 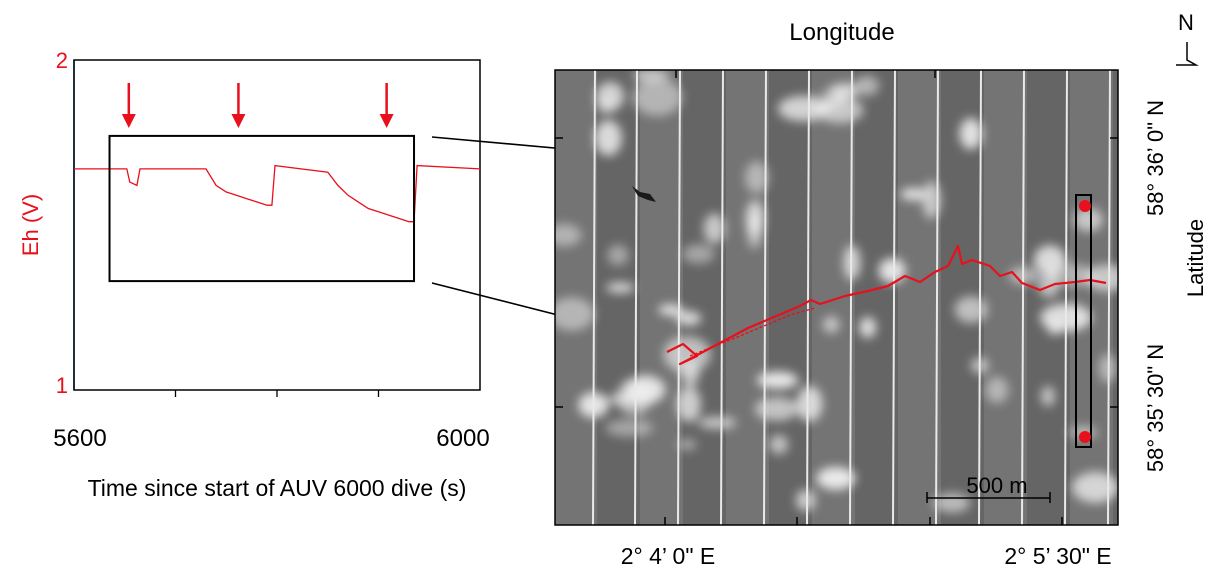 What do you see at coordinates (1083, 321) in the screenshot?
I see `transect-box` at bounding box center [1083, 321].